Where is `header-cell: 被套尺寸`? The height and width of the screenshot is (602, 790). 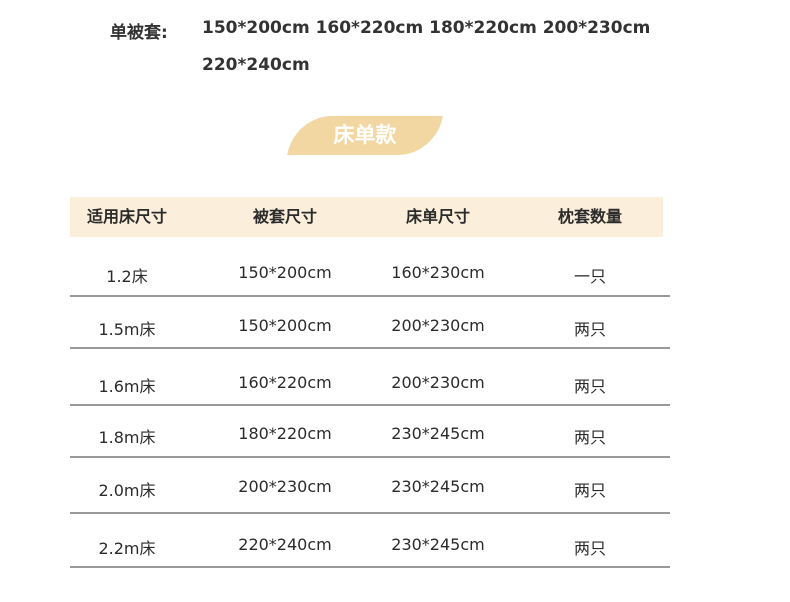 header-cell: 被套尺寸 is located at coordinates (284, 216).